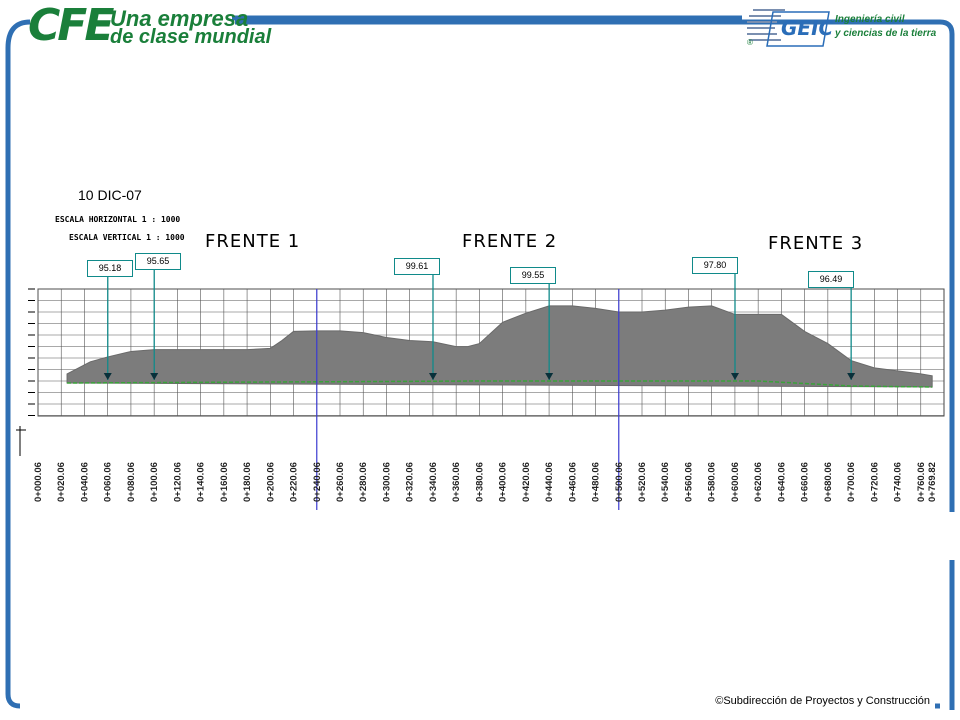 Image resolution: width=960 pixels, height=720 pixels. What do you see at coordinates (510, 241) in the screenshot?
I see `section-label-frente-2: FRENTE 2` at bounding box center [510, 241].